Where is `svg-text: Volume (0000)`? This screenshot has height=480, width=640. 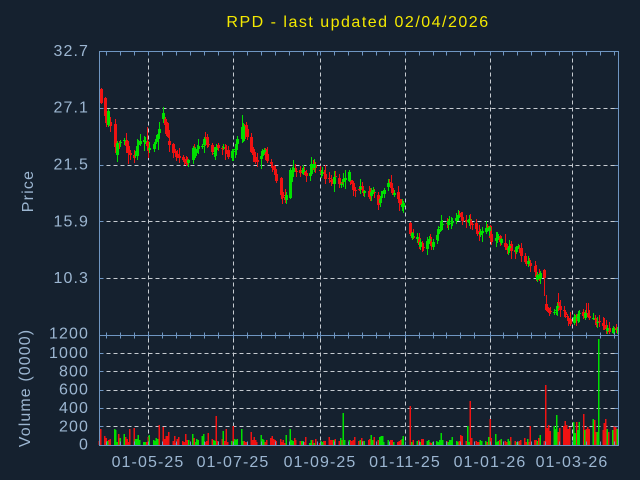
svg-text: Volume (0000) is located at coordinates (25, 388).